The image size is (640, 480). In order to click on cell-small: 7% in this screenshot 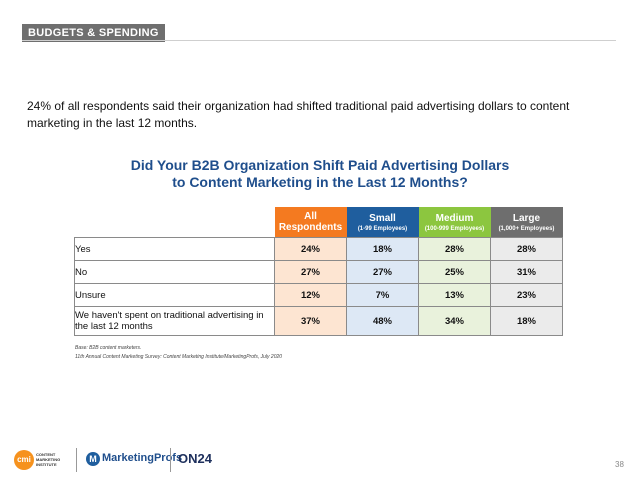, I will do `click(382, 295)`.